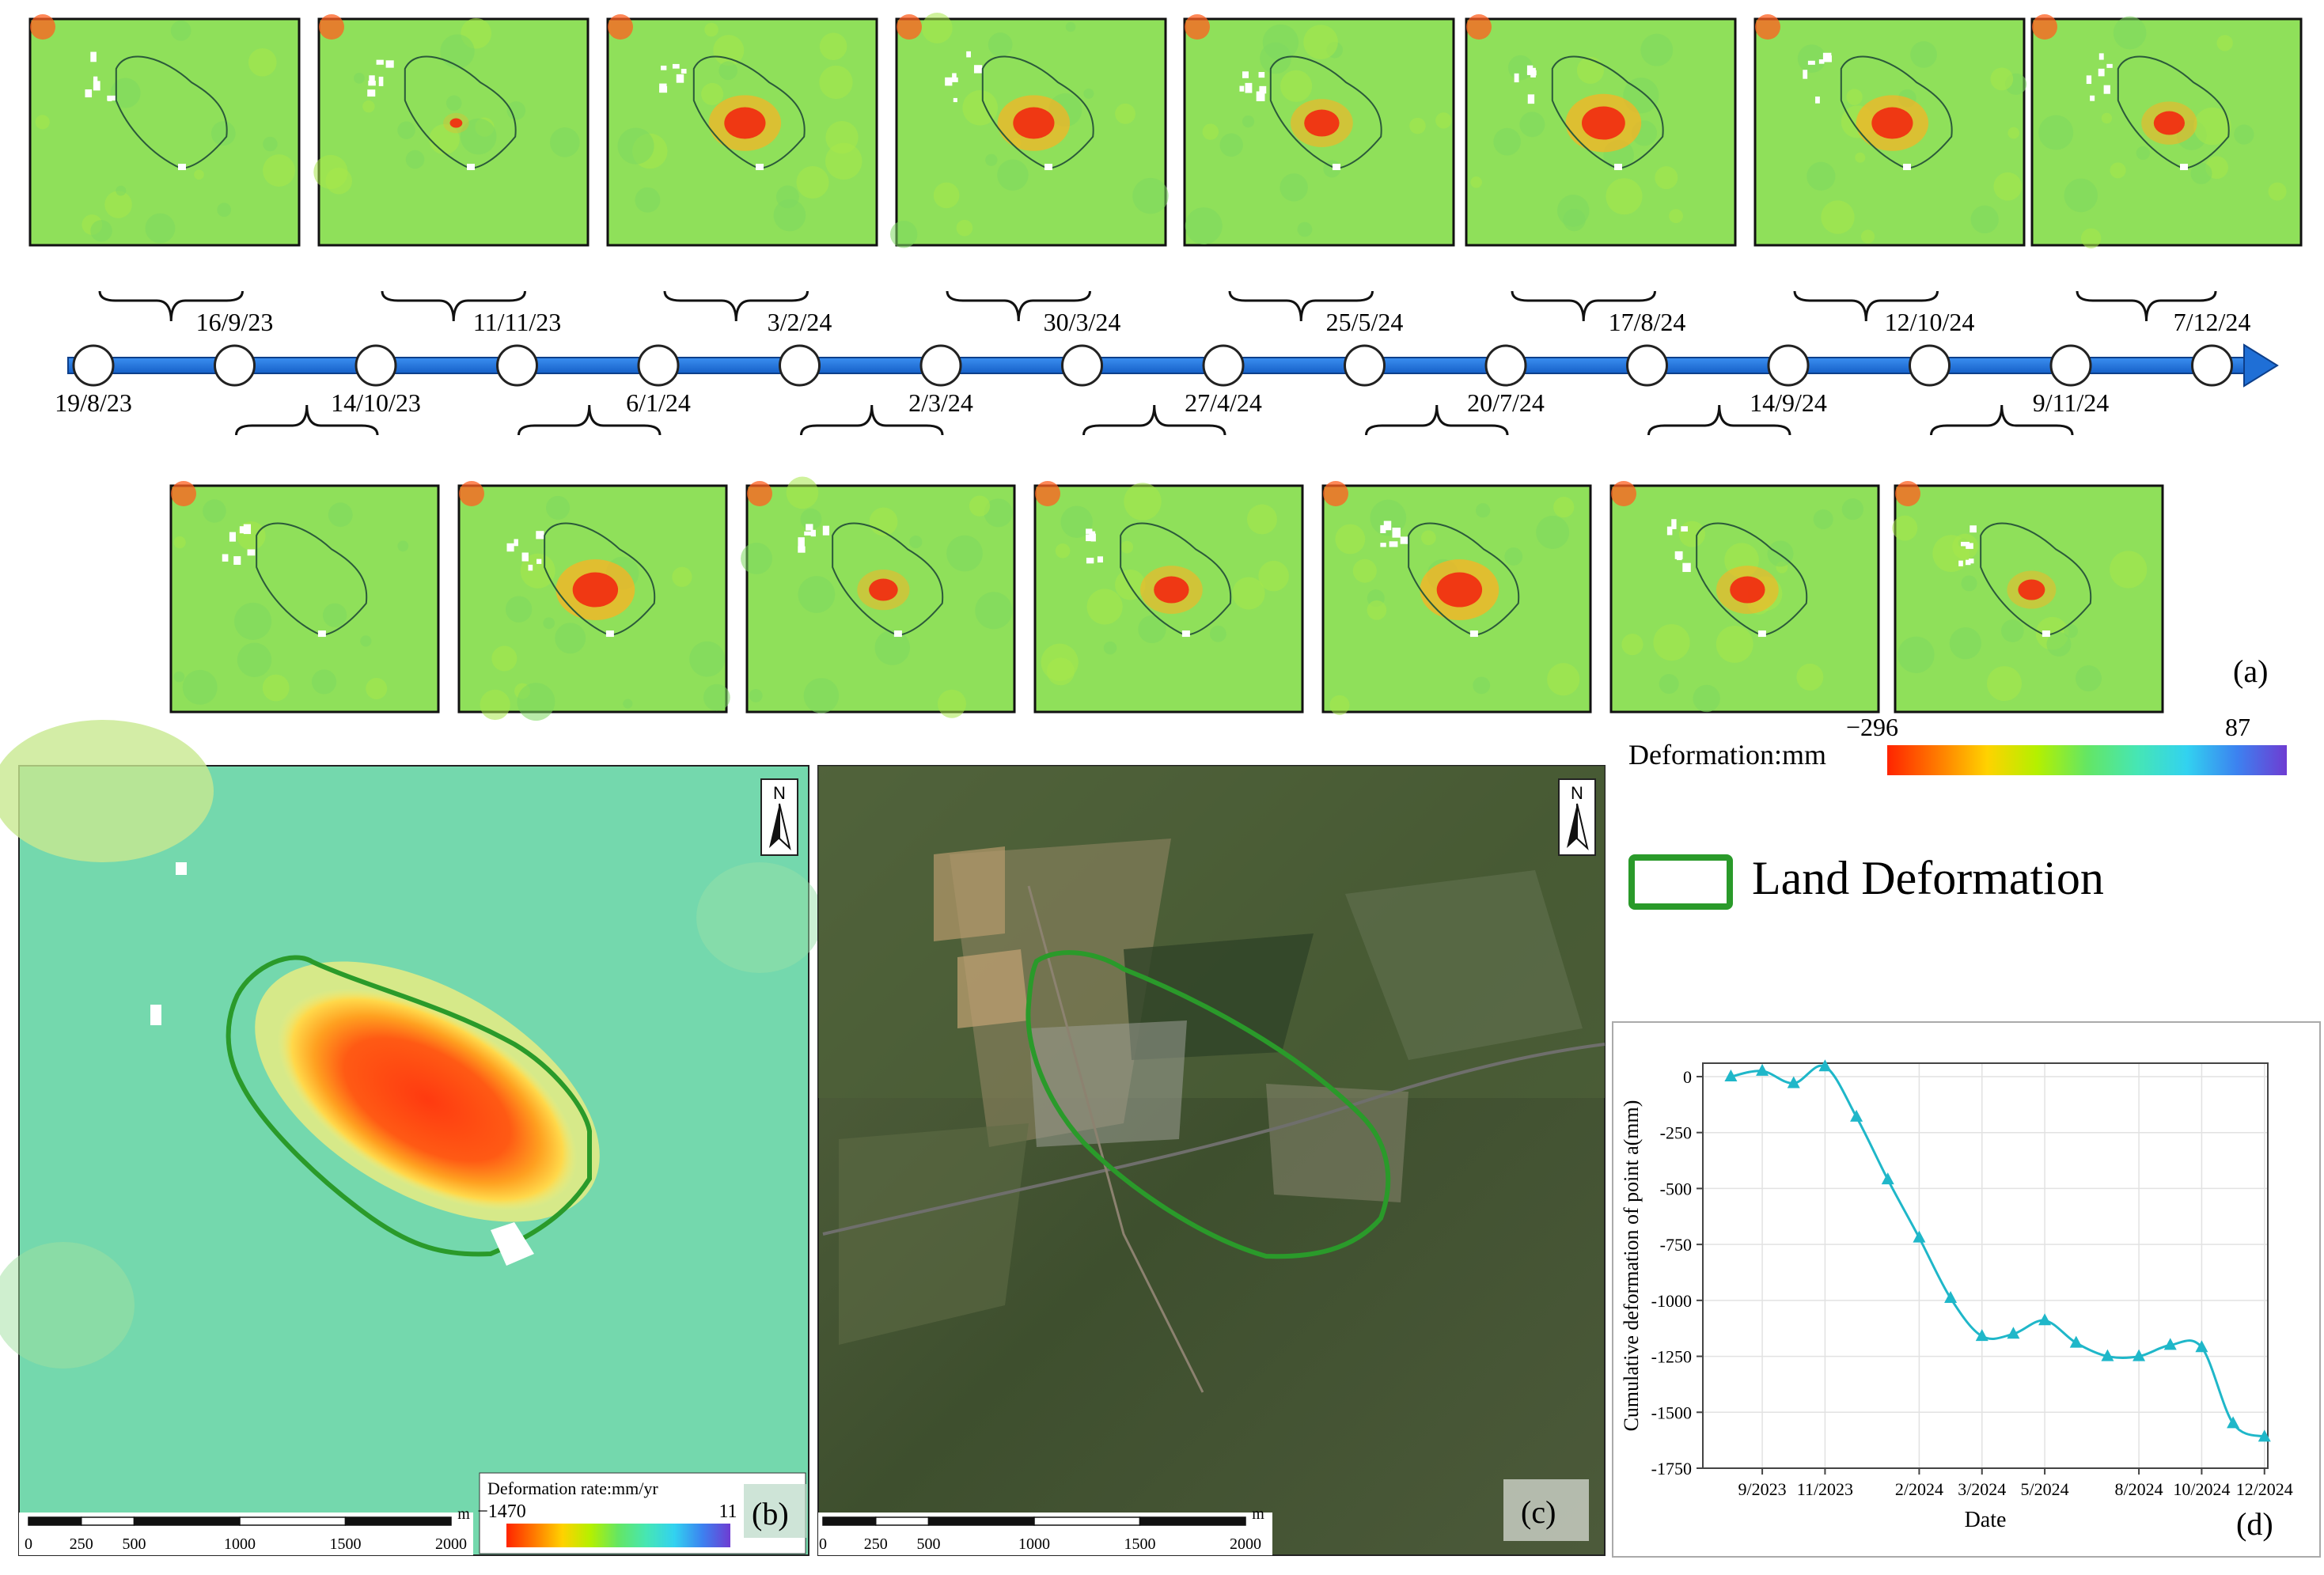 The height and width of the screenshot is (1575, 2324). I want to click on colorbar-a: Deformation:mm −296 87, so click(1957, 744).